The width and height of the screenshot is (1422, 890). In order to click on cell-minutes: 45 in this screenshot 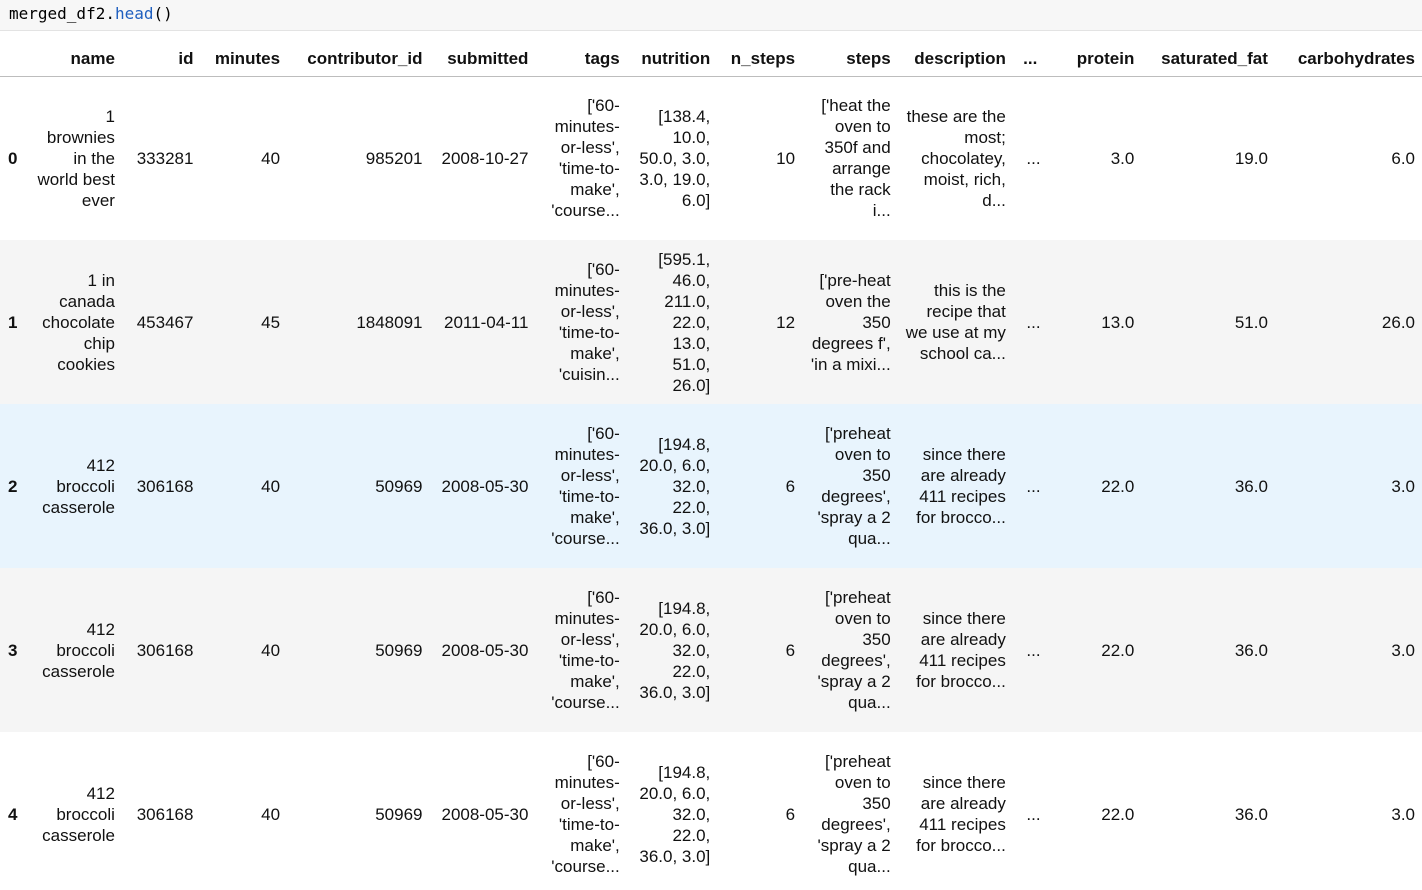, I will do `click(271, 322)`.